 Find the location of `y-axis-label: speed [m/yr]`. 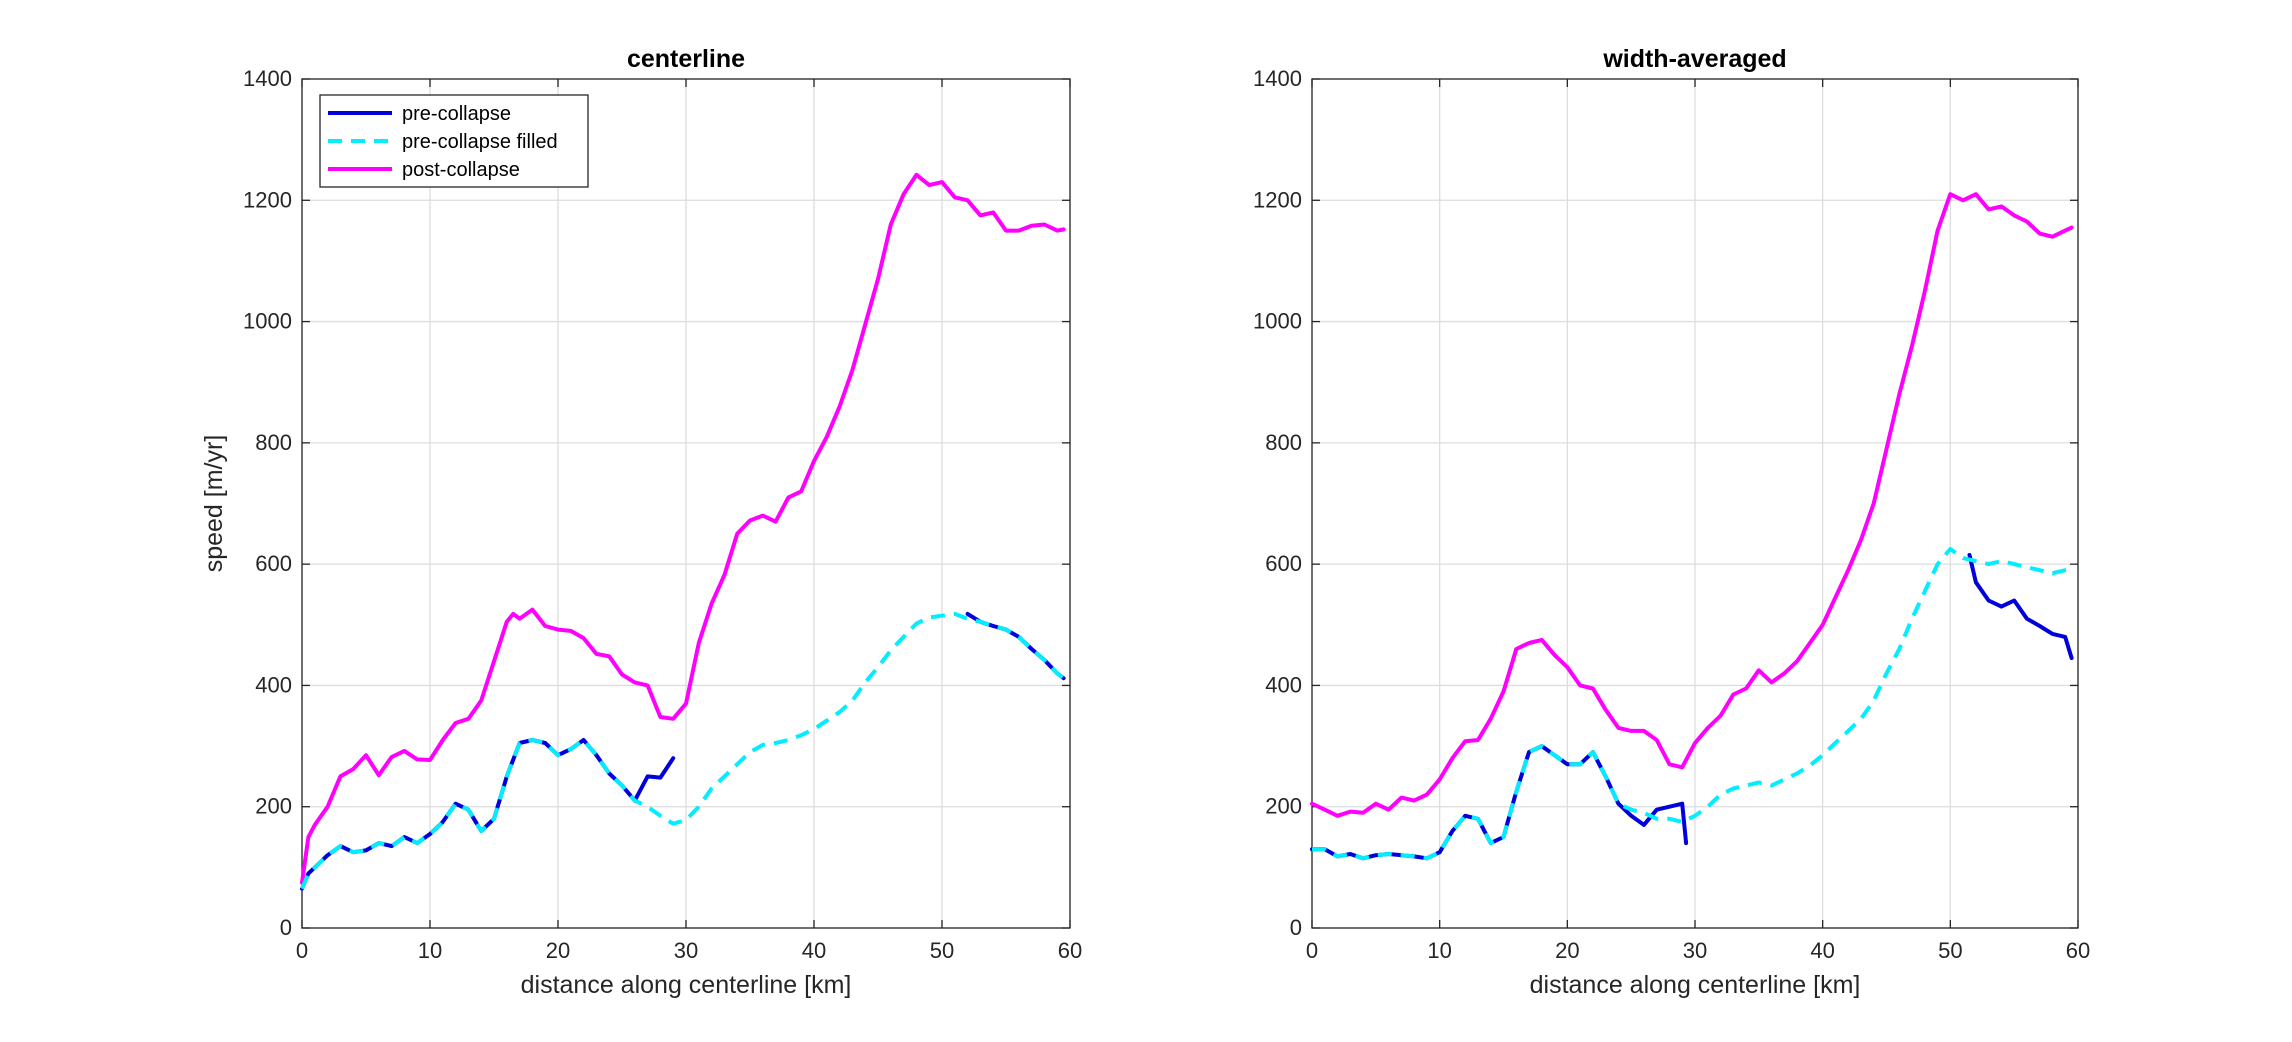

y-axis-label: speed [m/yr] is located at coordinates (214, 504).